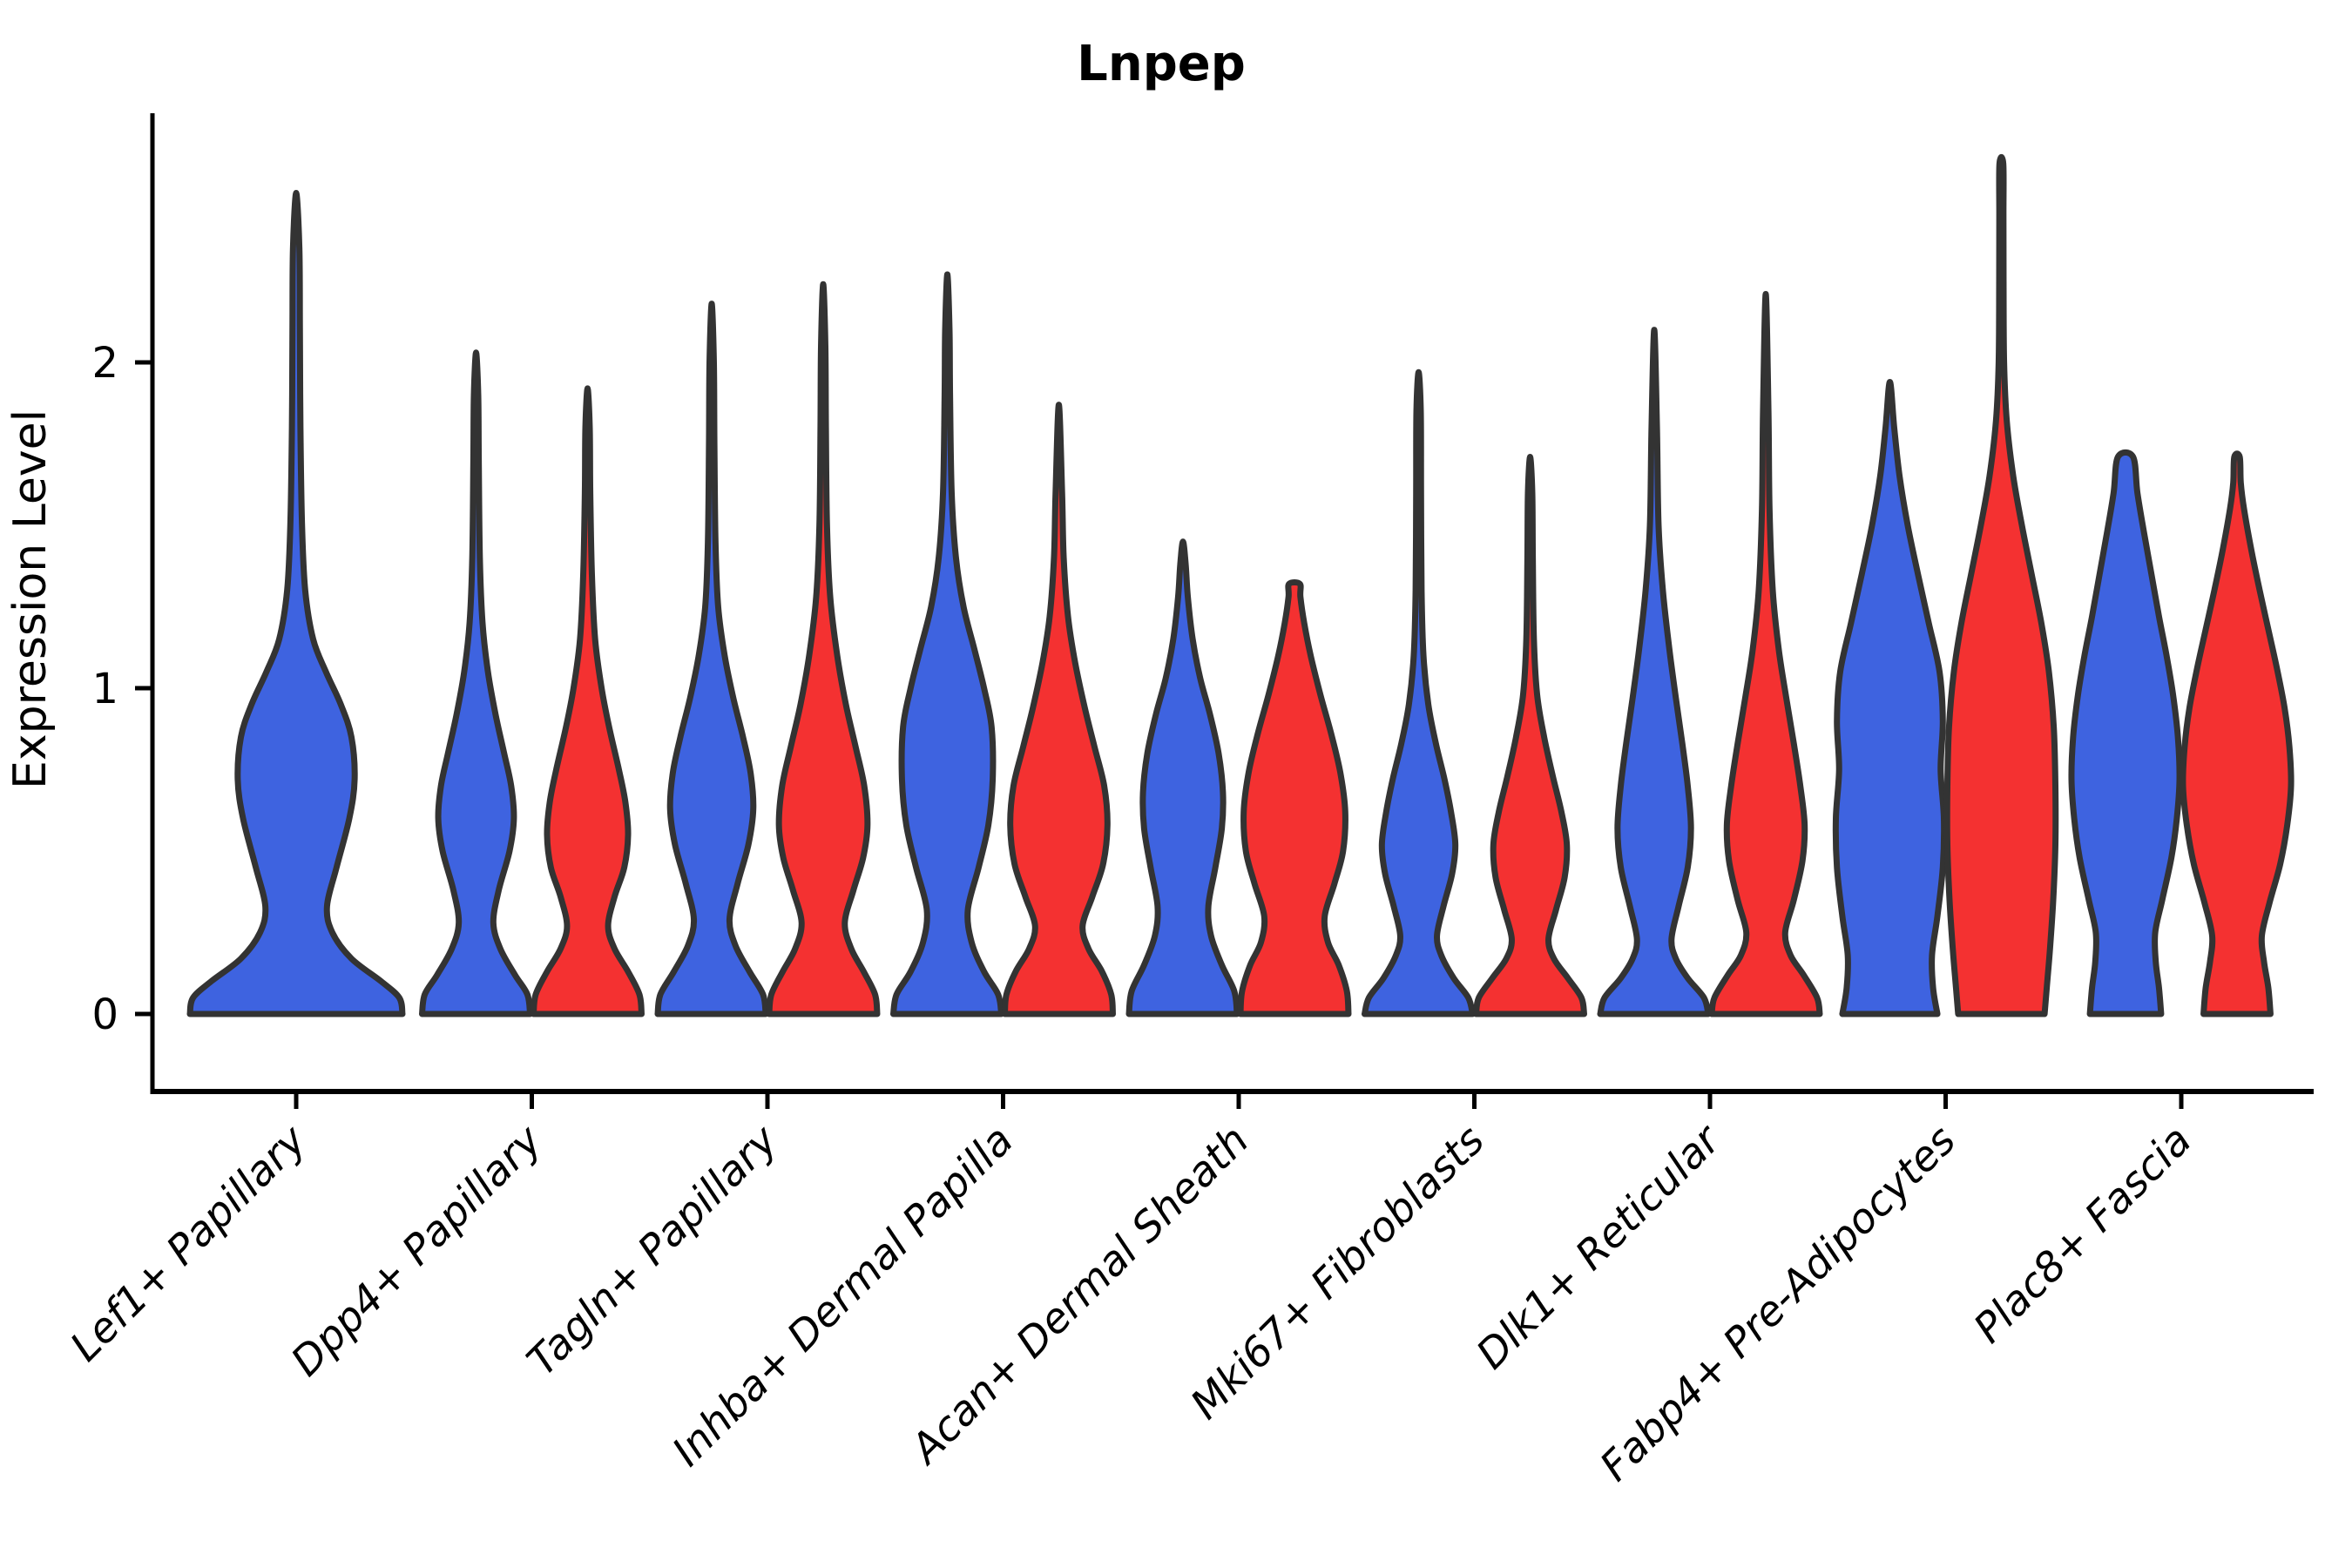 This screenshot has width=2352, height=1568. What do you see at coordinates (1600, 1247) in the screenshot?
I see `x-tick-label: Dlk1+ Reticular` at bounding box center [1600, 1247].